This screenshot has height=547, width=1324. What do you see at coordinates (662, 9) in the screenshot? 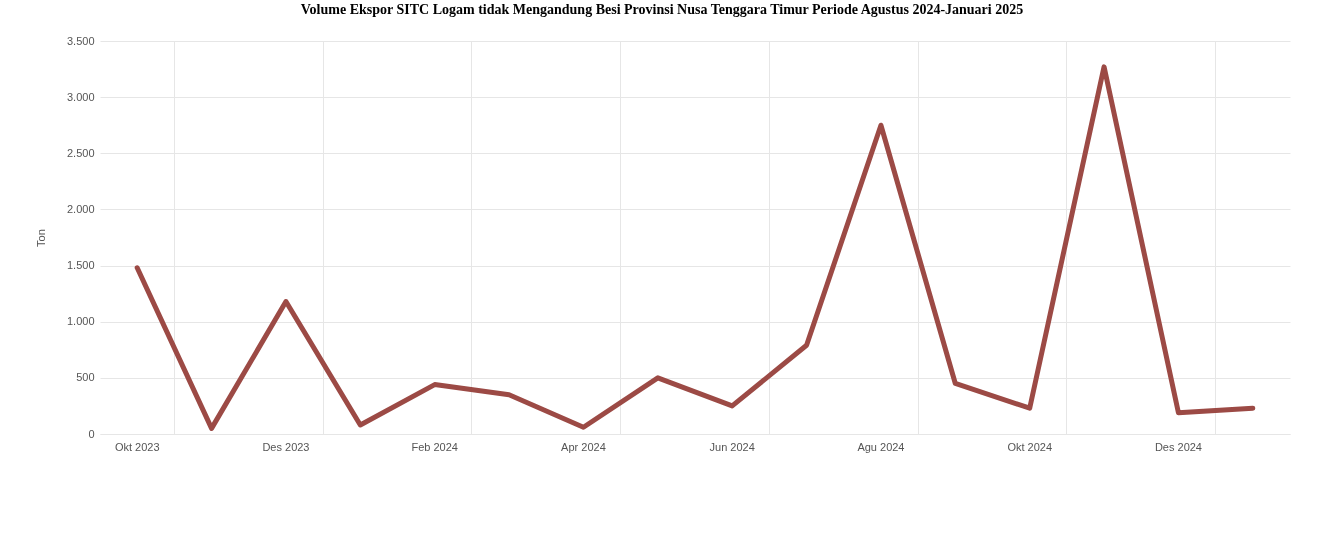
I see `chart-title: Volume Ekspor SITC Logam tidak Mengandung Besi Provinsi Nusa Tenggara Timur Periode Agustus 2024-Januari 2025` at bounding box center [662, 9].